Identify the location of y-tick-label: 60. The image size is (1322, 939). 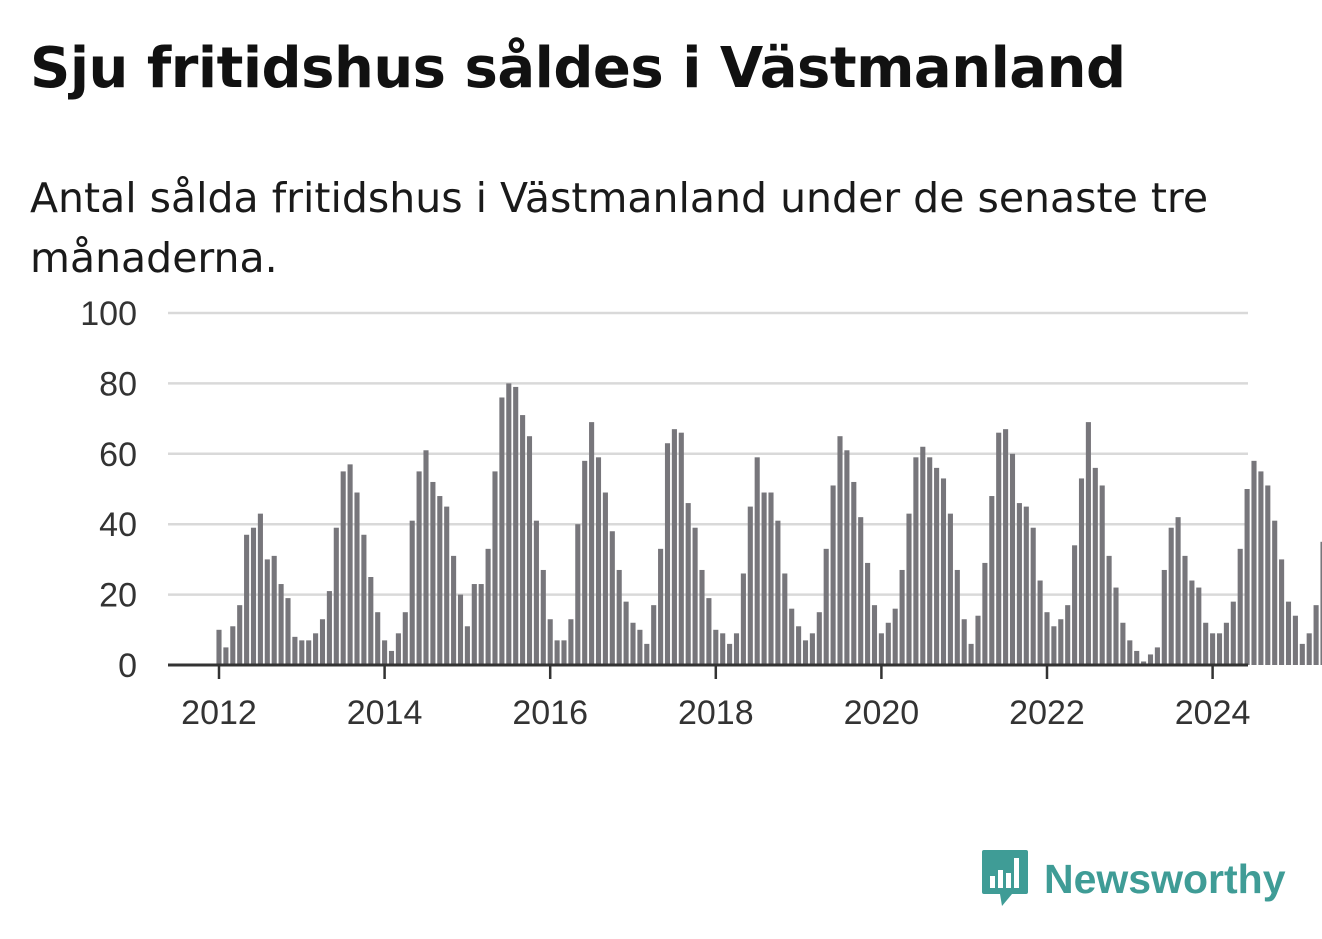
(118, 455).